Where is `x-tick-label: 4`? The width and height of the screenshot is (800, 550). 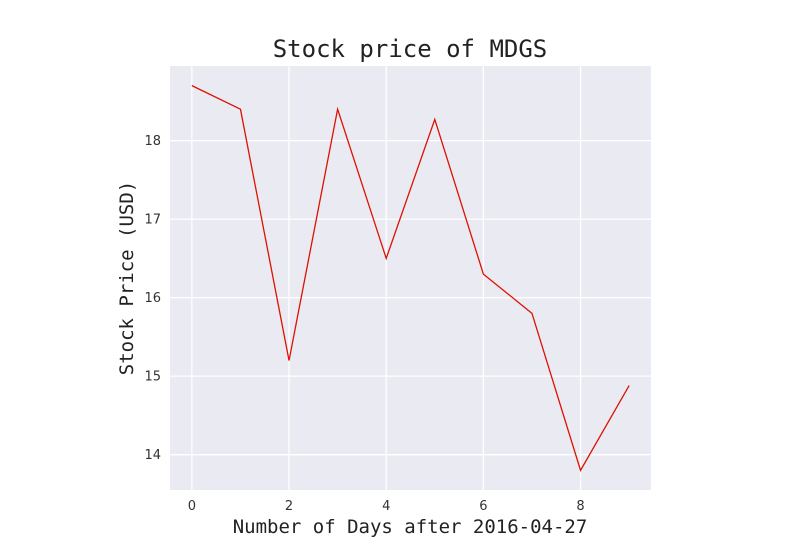 x-tick-label: 4 is located at coordinates (386, 506).